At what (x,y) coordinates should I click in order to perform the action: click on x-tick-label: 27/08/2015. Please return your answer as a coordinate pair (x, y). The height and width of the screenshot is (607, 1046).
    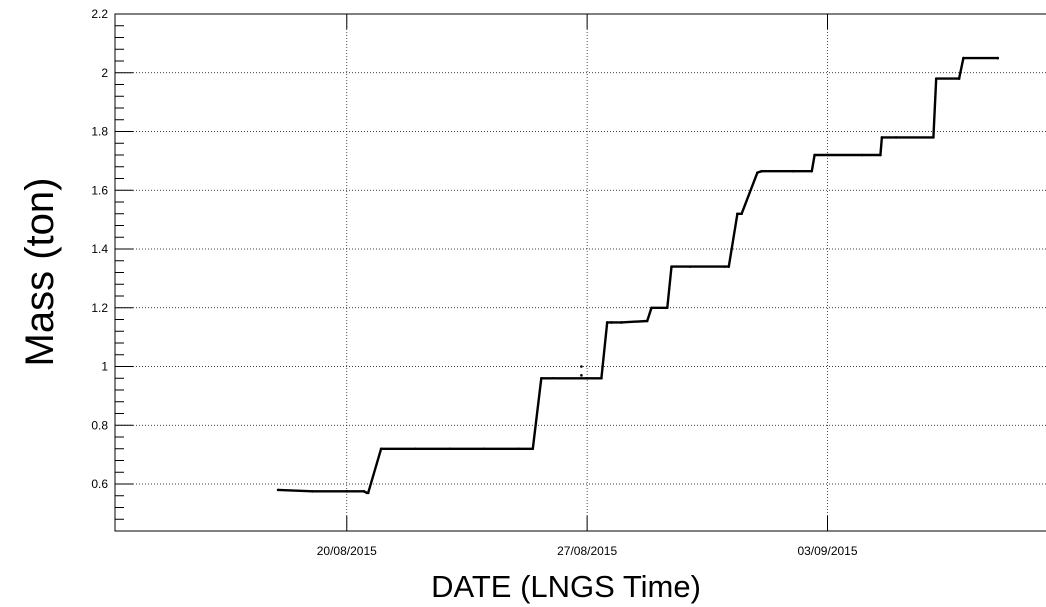
    Looking at the image, I should click on (587, 551).